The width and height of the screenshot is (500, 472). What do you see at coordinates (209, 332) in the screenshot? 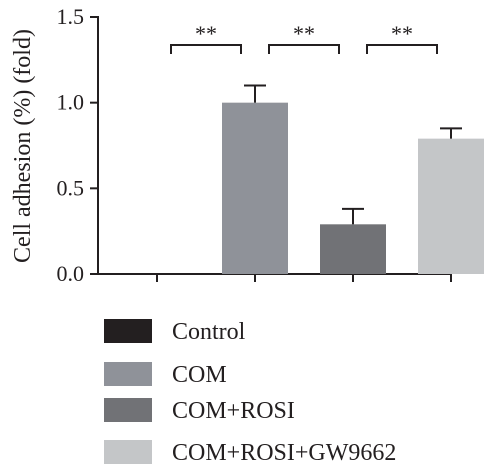
I see `legend-label: Control` at bounding box center [209, 332].